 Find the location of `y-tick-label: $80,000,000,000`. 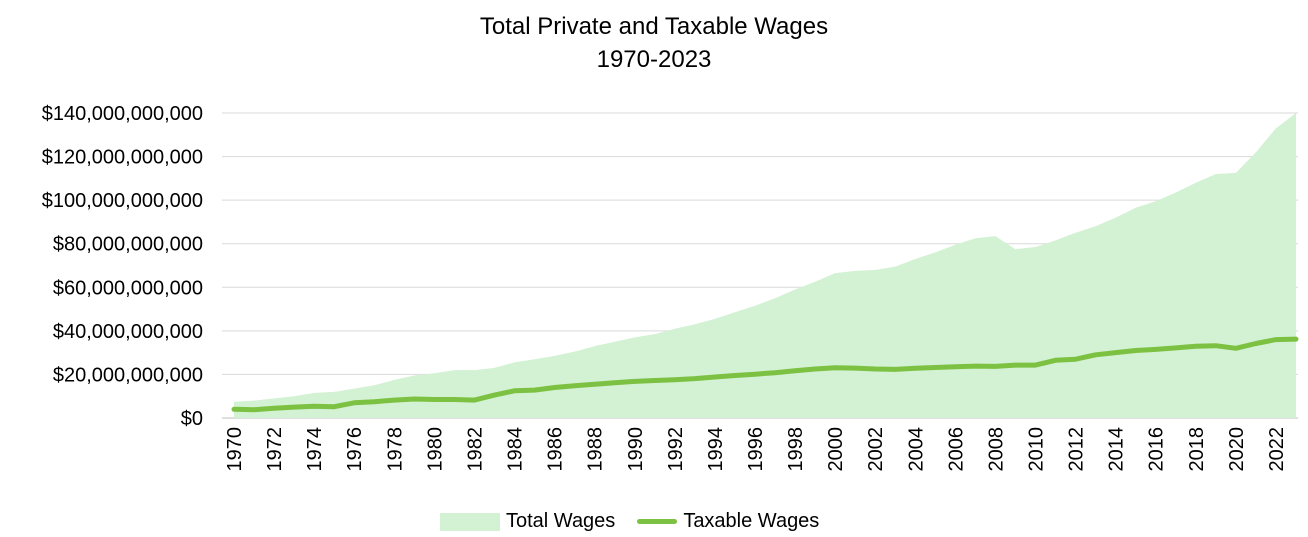

y-tick-label: $80,000,000,000 is located at coordinates (128, 245).